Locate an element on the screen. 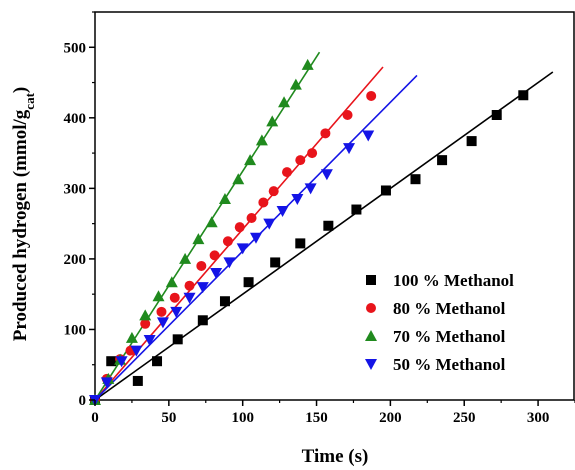  x-axis: 0 50 100 150 200 250 300 is located at coordinates (333, 413).